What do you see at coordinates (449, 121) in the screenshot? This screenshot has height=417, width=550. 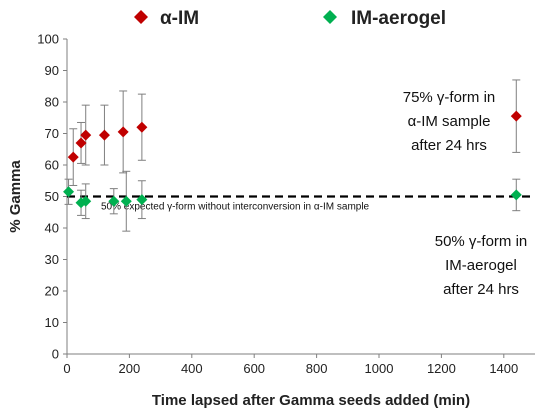 I see `annotation-0-line-1: α-IM sample` at bounding box center [449, 121].